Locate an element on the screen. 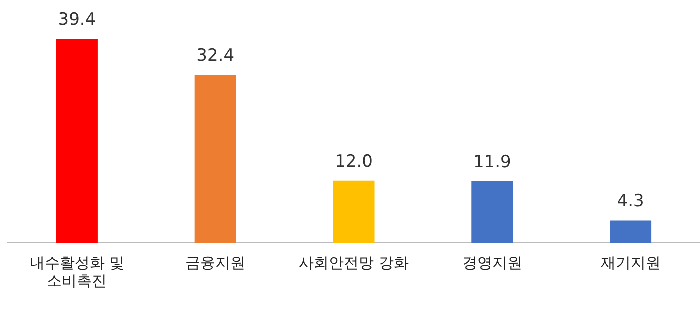 Image resolution: width=700 pixels, height=311 pixels. x-tick-label: 내수활성화 및 소비촉진 is located at coordinates (77, 272).